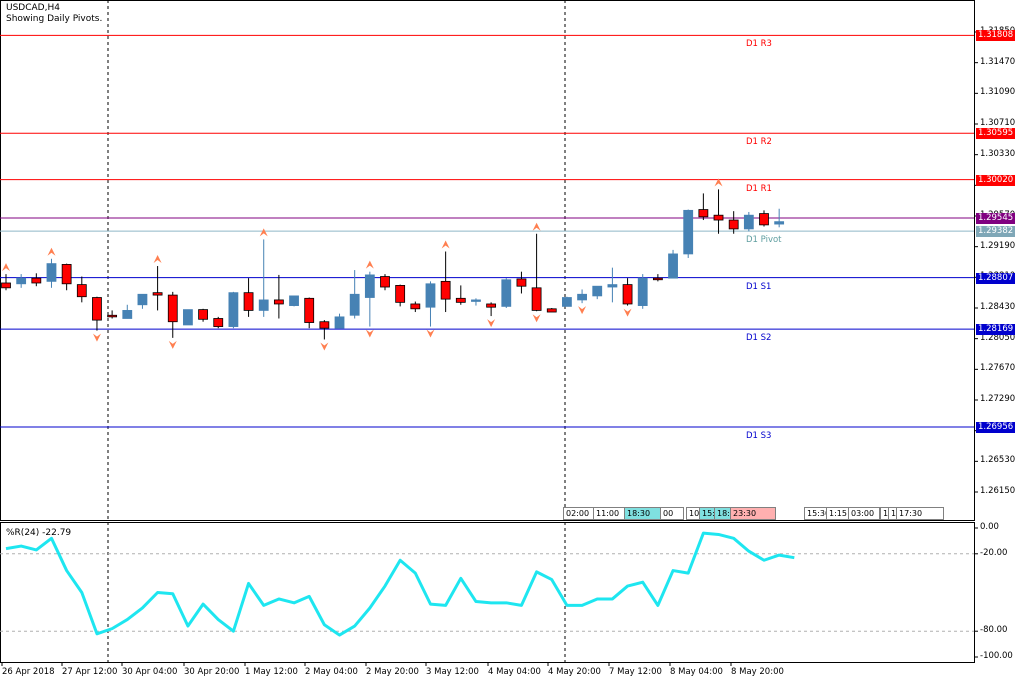 This screenshot has width=1024, height=683. What do you see at coordinates (400, 584) in the screenshot?
I see `wpr-line` at bounding box center [400, 584].